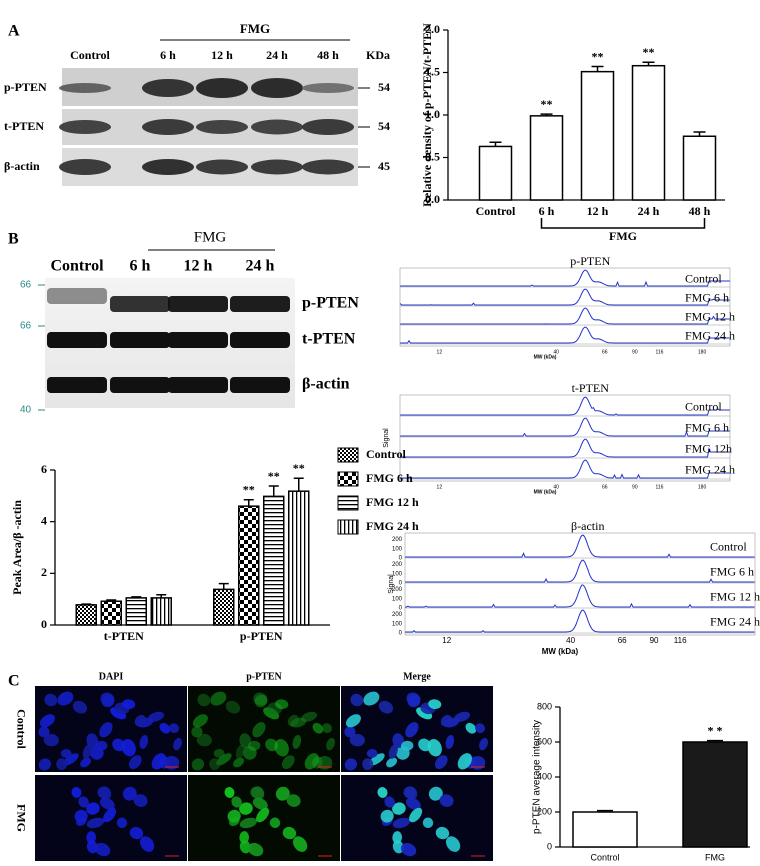 The height and width of the screenshot is (866, 760). Describe the element at coordinates (623, 236) in the screenshot. I see `group-label: FMG` at that location.